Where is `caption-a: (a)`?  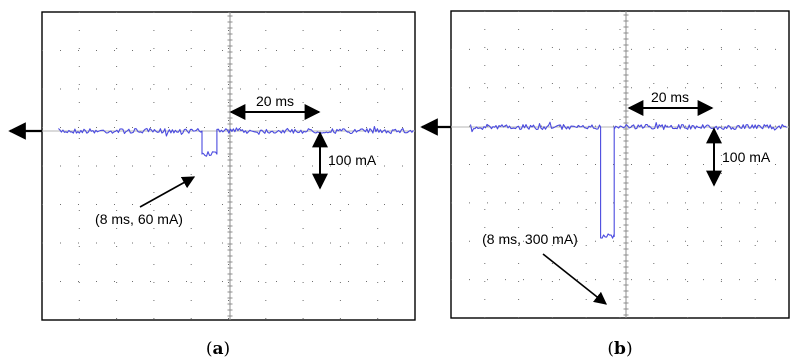 caption-a: (a) is located at coordinates (218, 349).